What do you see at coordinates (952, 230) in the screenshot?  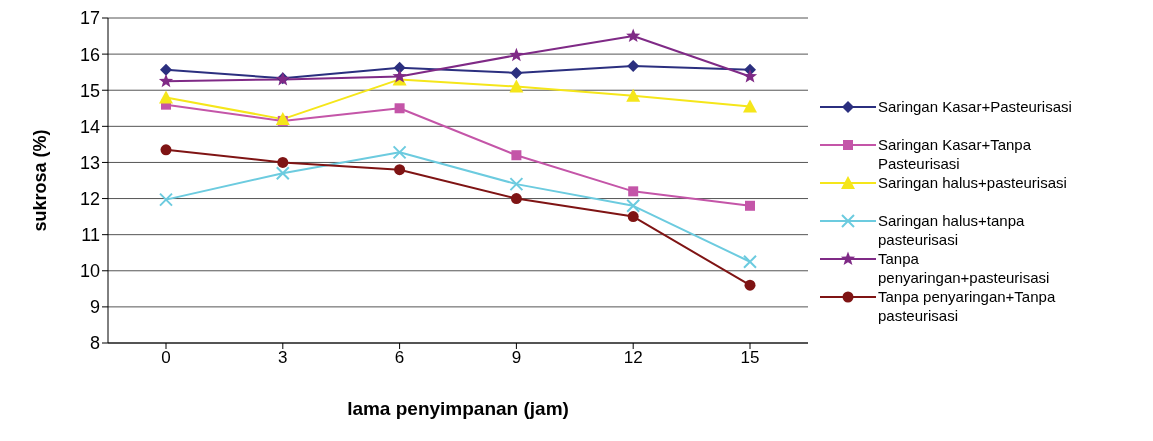 I see `legend-label: Saringan halus+tanpa pasteurisasi` at bounding box center [952, 230].